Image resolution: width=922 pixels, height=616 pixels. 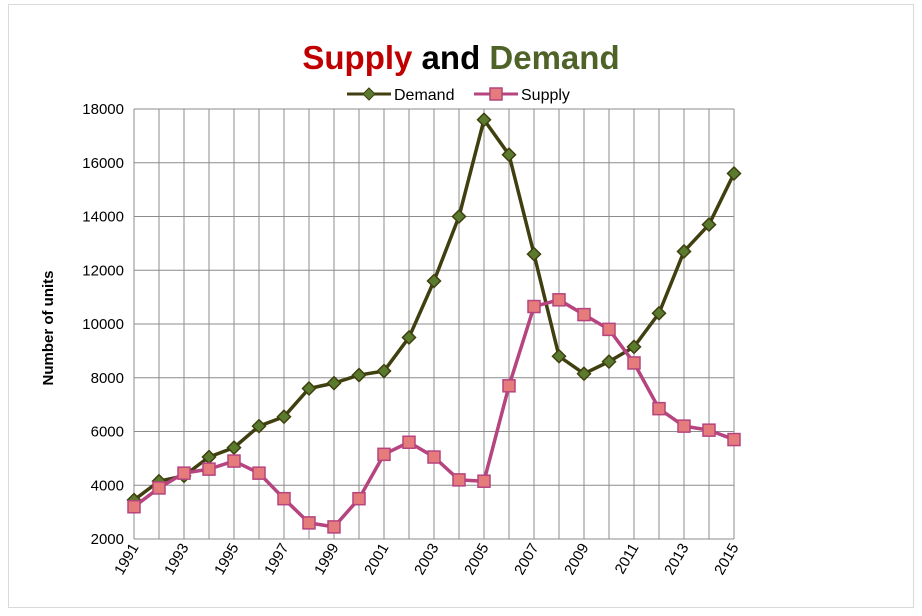 I want to click on y-tick-label: 16000, so click(x=103, y=163).